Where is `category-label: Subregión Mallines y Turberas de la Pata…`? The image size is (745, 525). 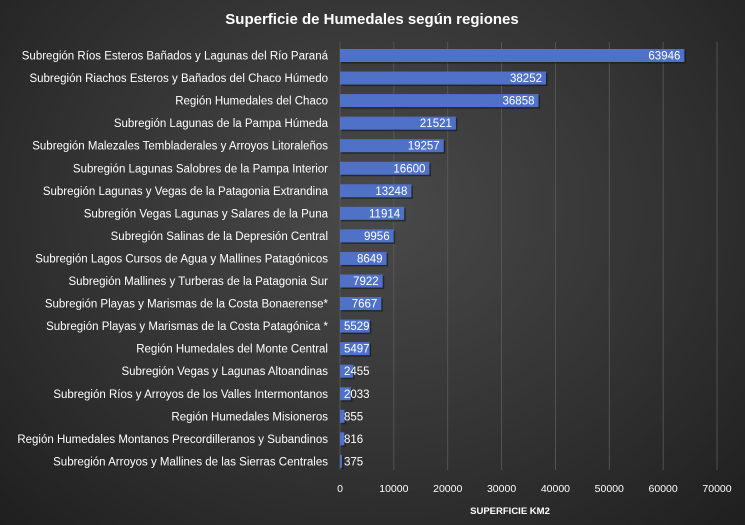 category-label: Subregión Mallines y Turberas de la Pata… is located at coordinates (198, 282).